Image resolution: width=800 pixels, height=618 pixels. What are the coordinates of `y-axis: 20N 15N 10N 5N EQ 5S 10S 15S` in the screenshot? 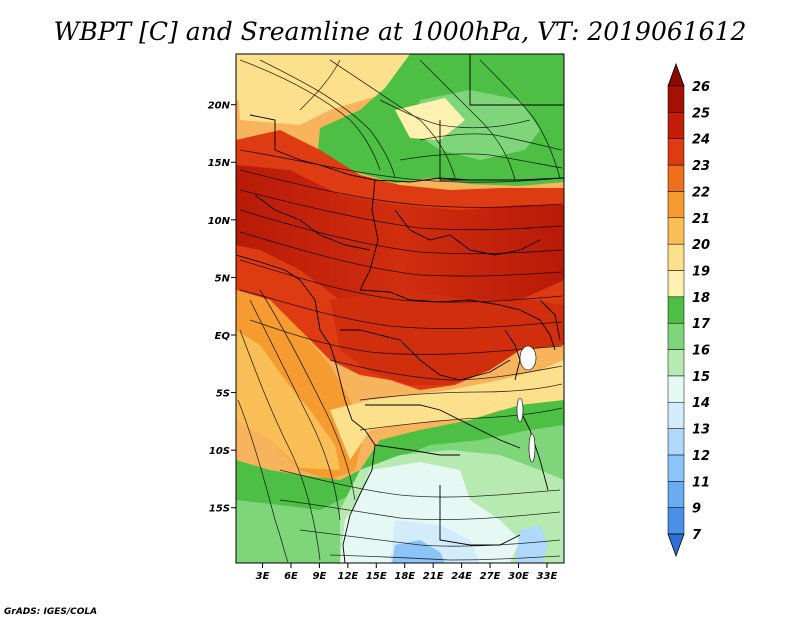 It's located at (222, 308).